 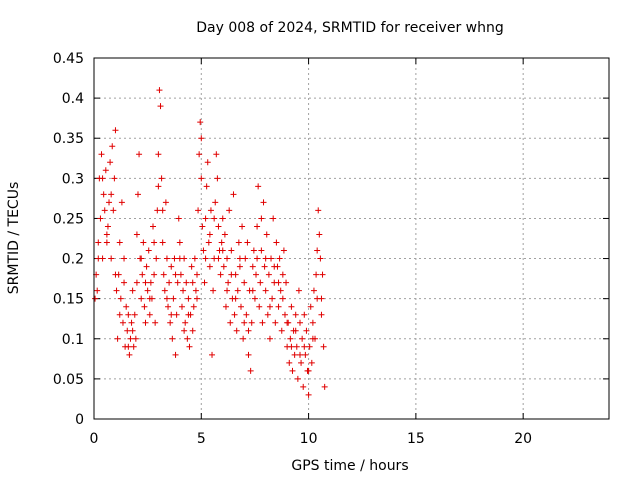 What do you see at coordinates (349, 466) in the screenshot?
I see `x-axis-label: GPS time / hours` at bounding box center [349, 466].